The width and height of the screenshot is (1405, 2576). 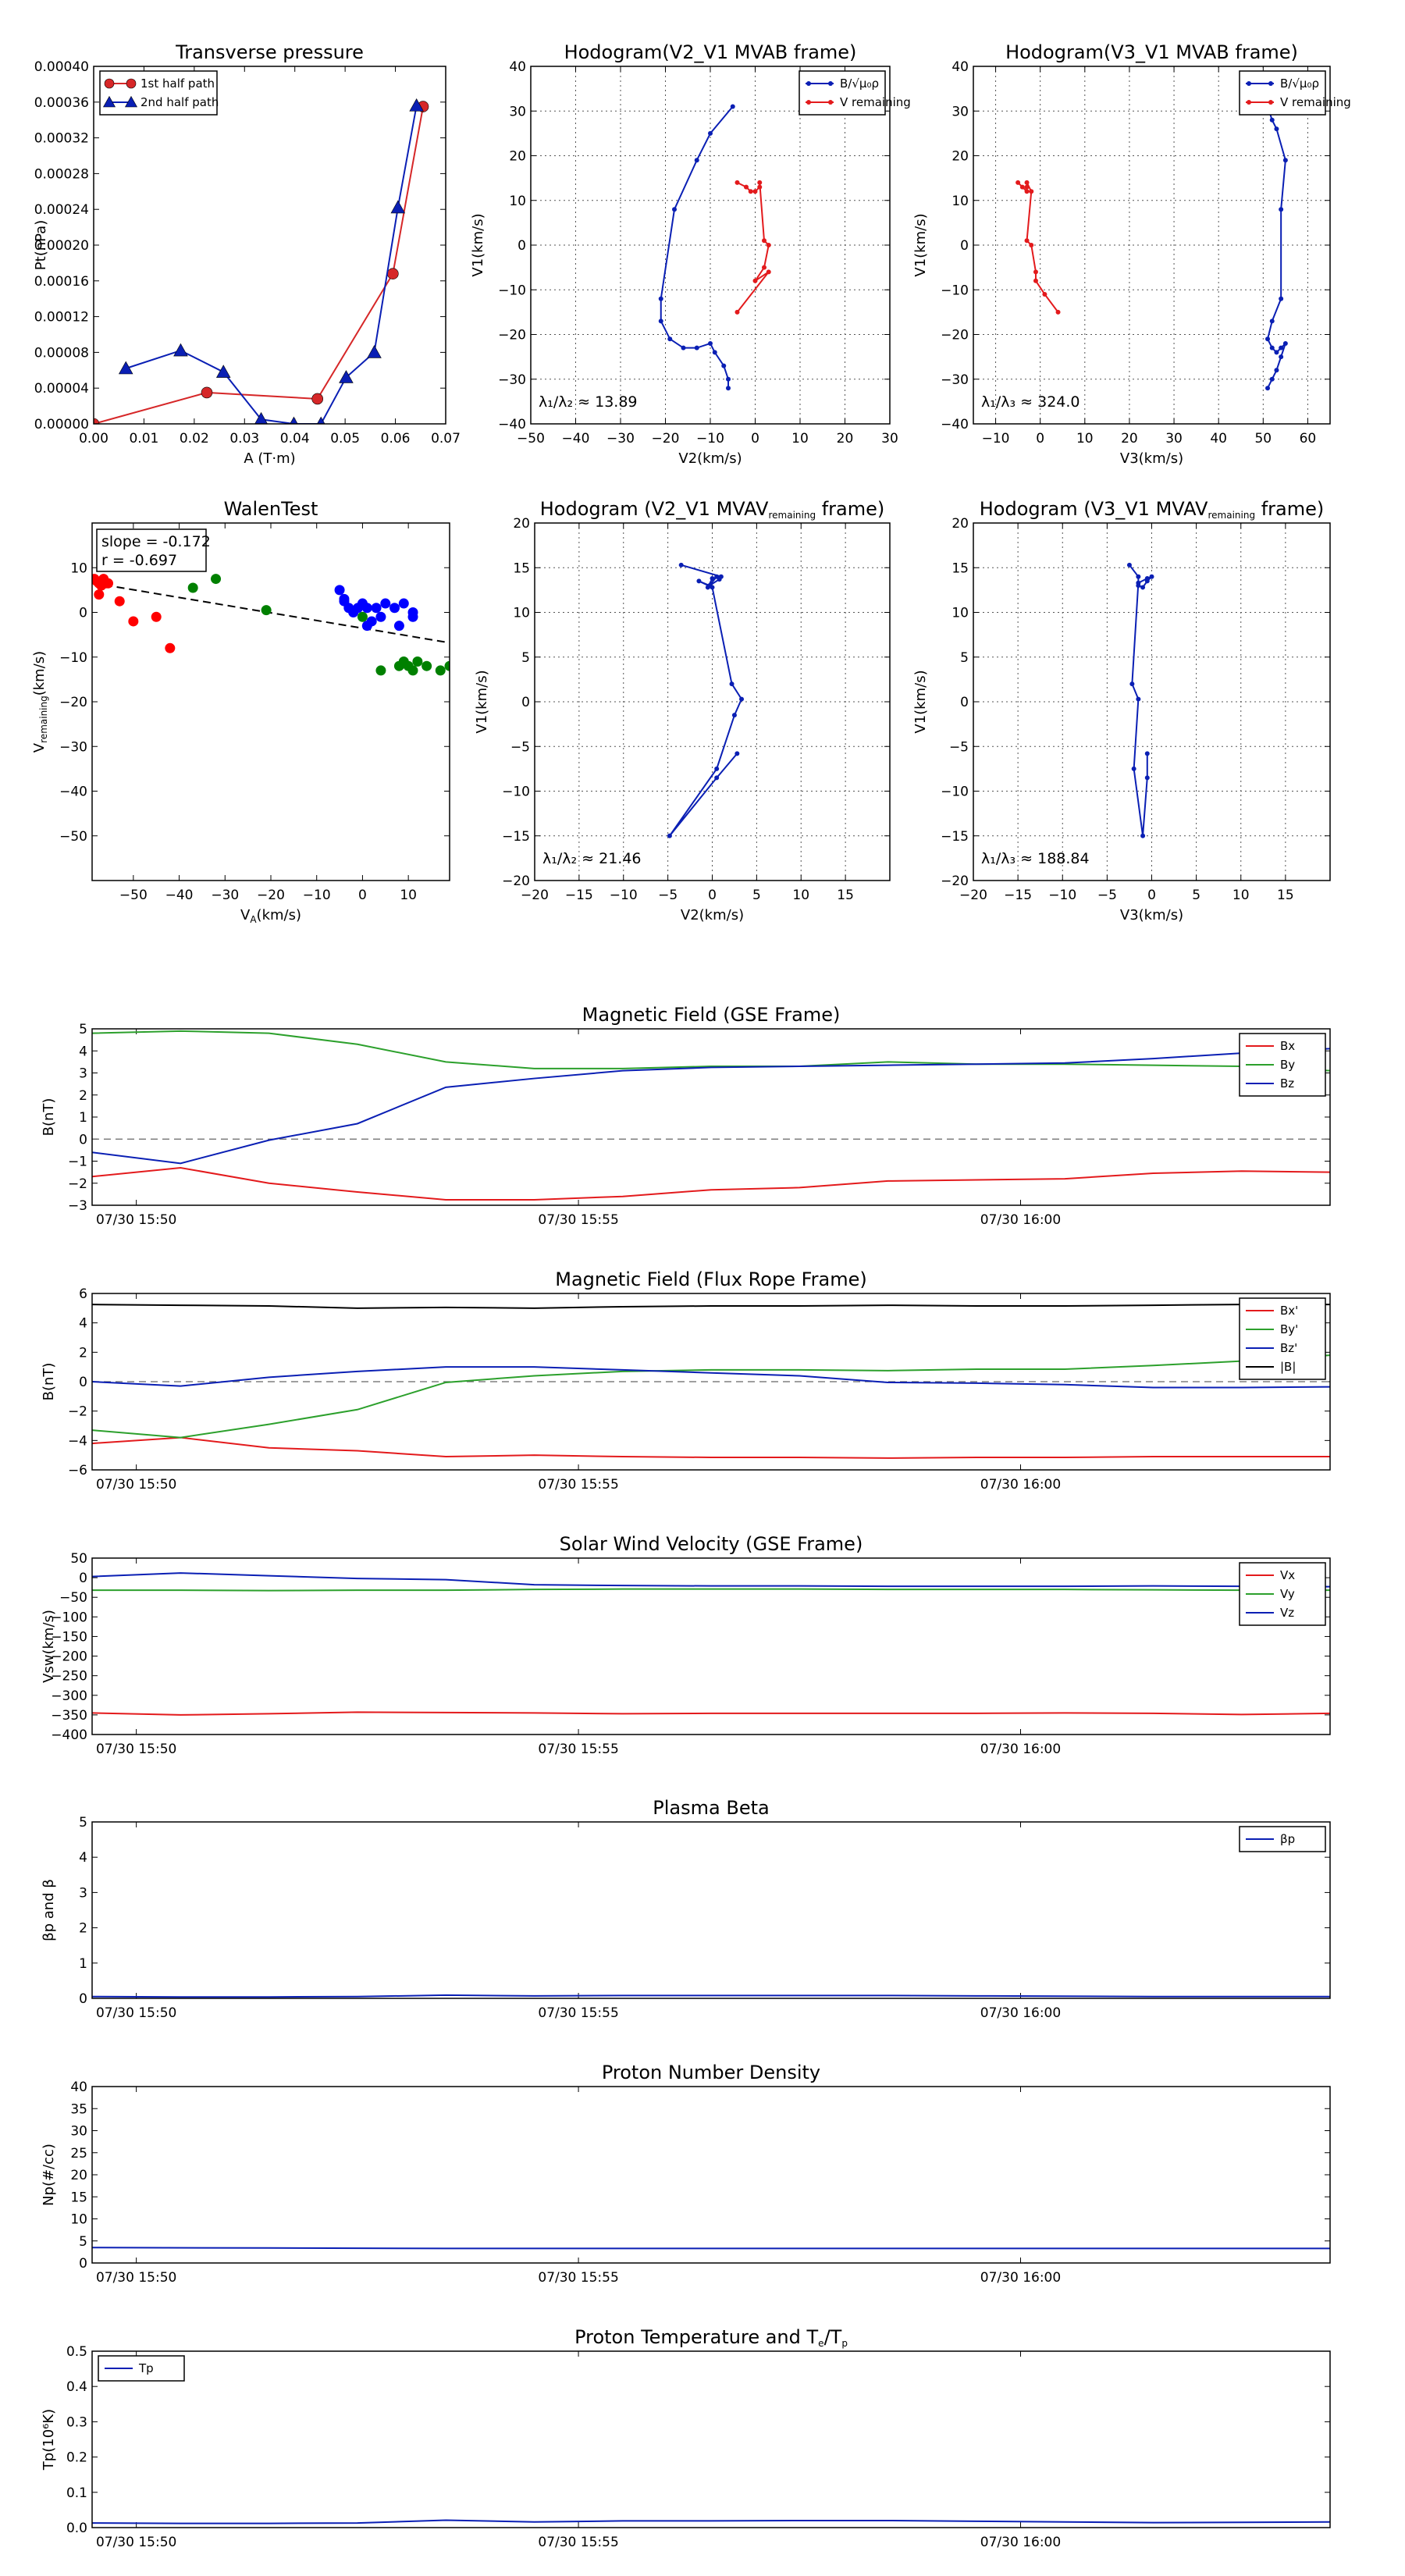 I want to click on series--p-line, so click(x=711, y=1996).